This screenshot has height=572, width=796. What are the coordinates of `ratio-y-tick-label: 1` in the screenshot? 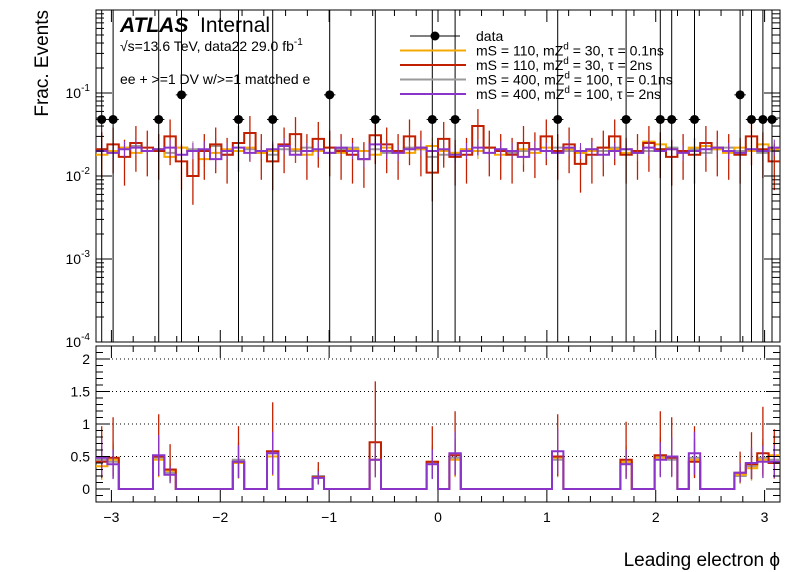 It's located at (86, 424).